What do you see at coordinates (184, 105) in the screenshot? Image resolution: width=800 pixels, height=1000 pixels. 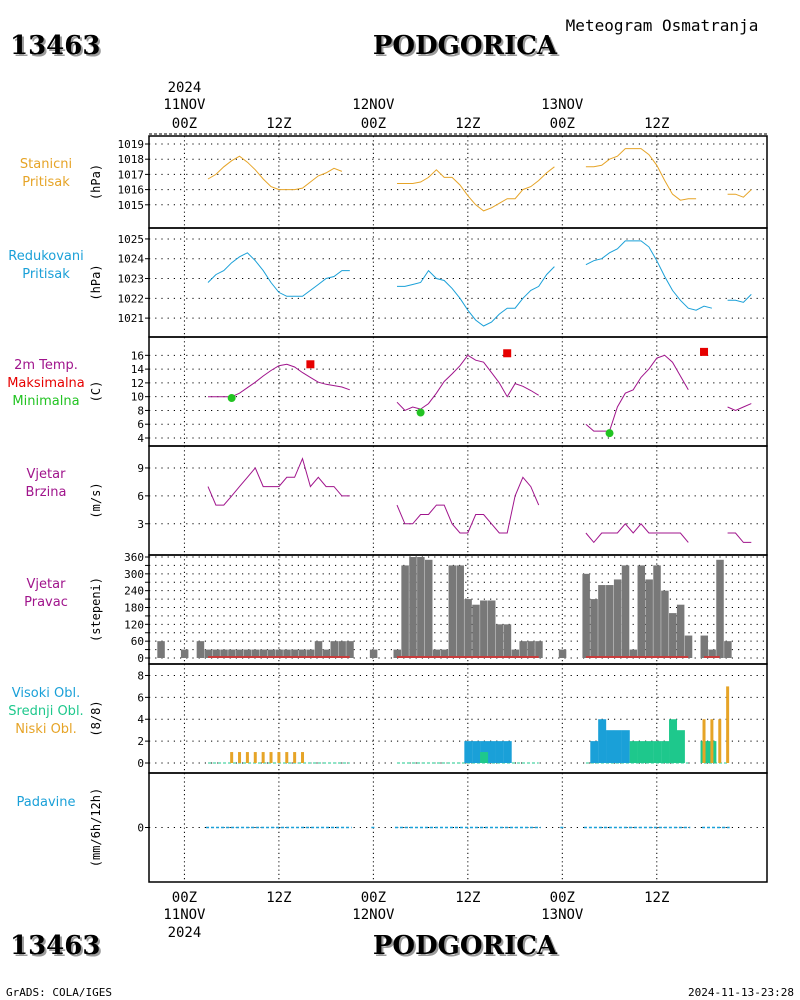 I see `top-date-label: 11NOV` at bounding box center [184, 105].